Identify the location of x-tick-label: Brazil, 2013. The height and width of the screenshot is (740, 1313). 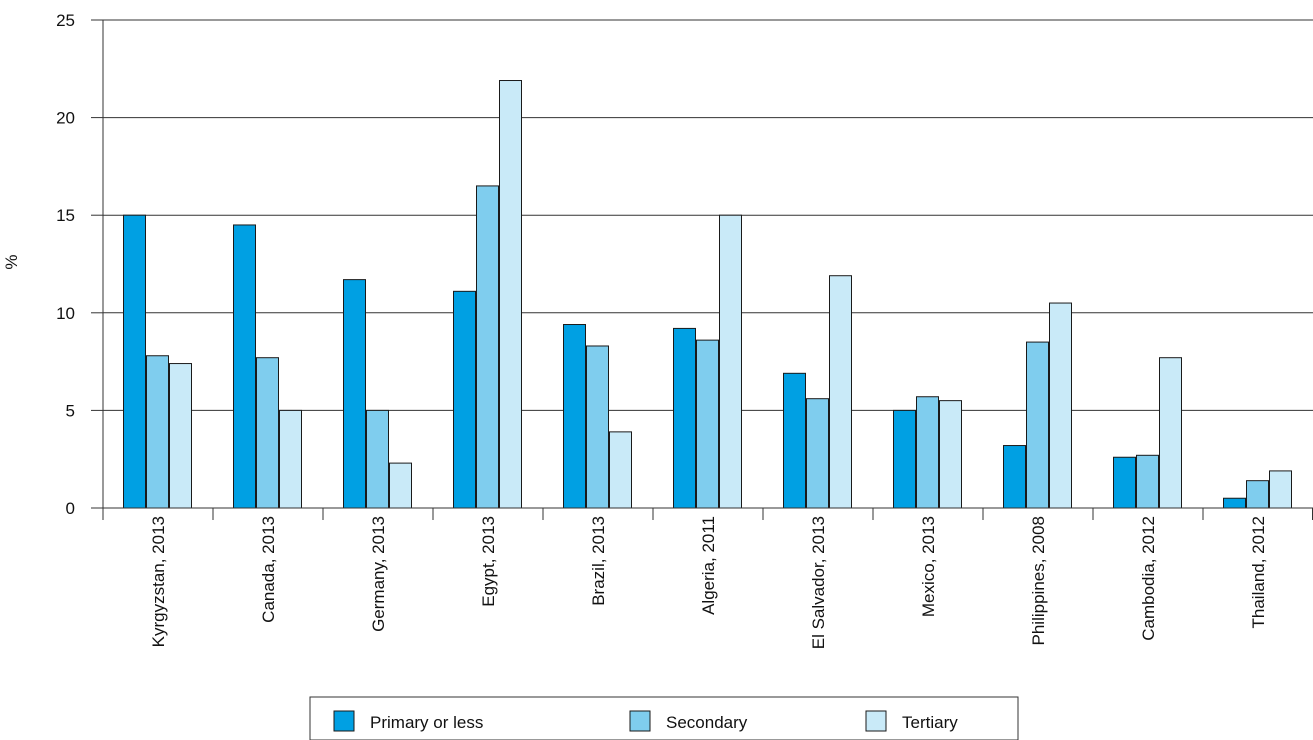
(598, 561).